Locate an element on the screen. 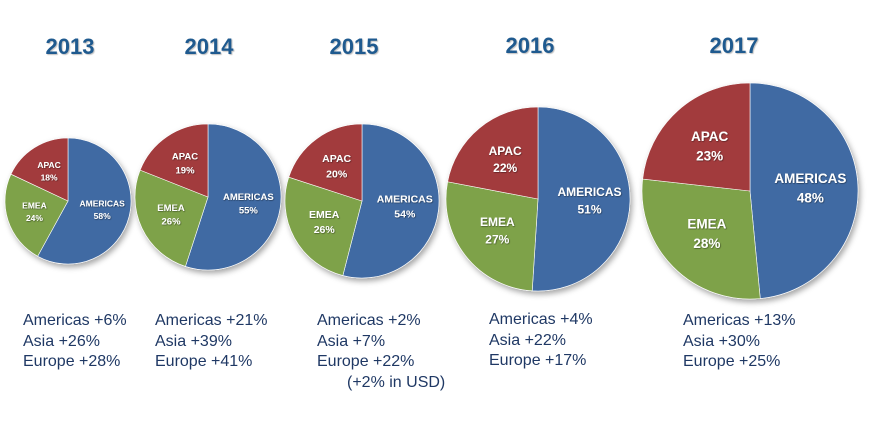 This screenshot has width=869, height=445. year-title-2014: 2014 is located at coordinates (209, 46).